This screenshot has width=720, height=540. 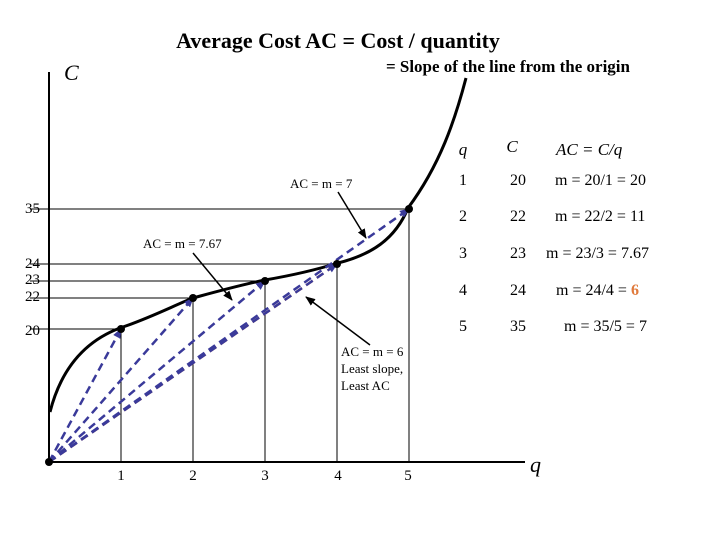 What do you see at coordinates (463, 253) in the screenshot?
I see `table-cell-q: 3` at bounding box center [463, 253].